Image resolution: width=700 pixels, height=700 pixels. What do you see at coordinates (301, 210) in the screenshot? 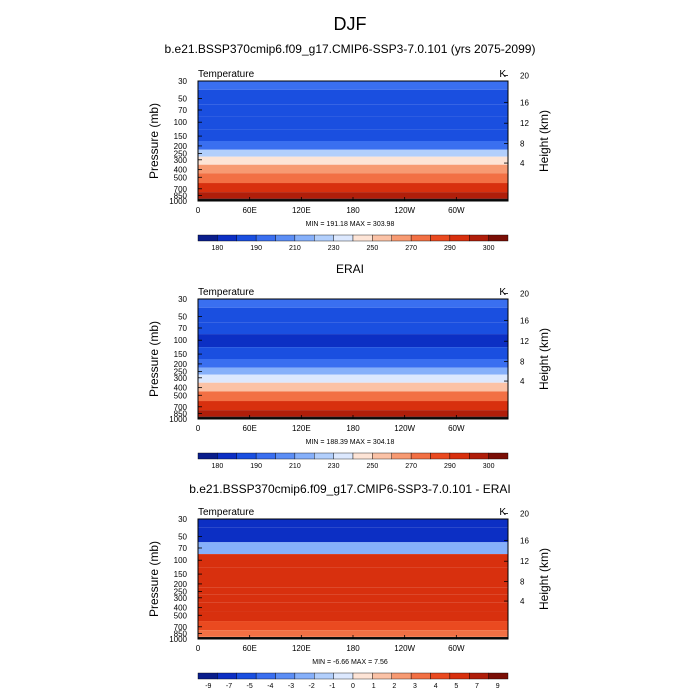
I see `longitude-tick-label: 120E` at bounding box center [301, 210].